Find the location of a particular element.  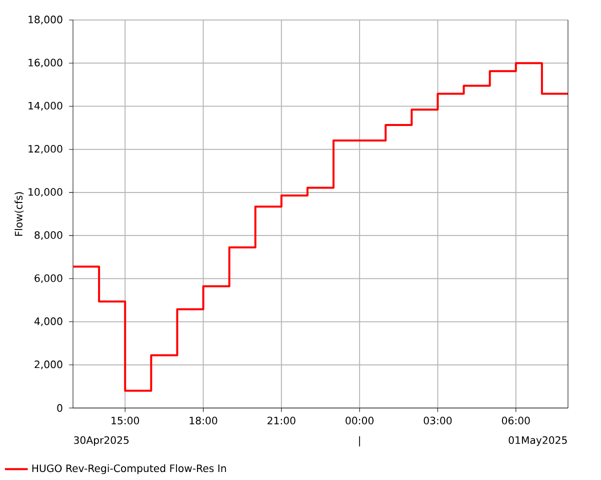

x-tick-label: 18:00 is located at coordinates (204, 420).